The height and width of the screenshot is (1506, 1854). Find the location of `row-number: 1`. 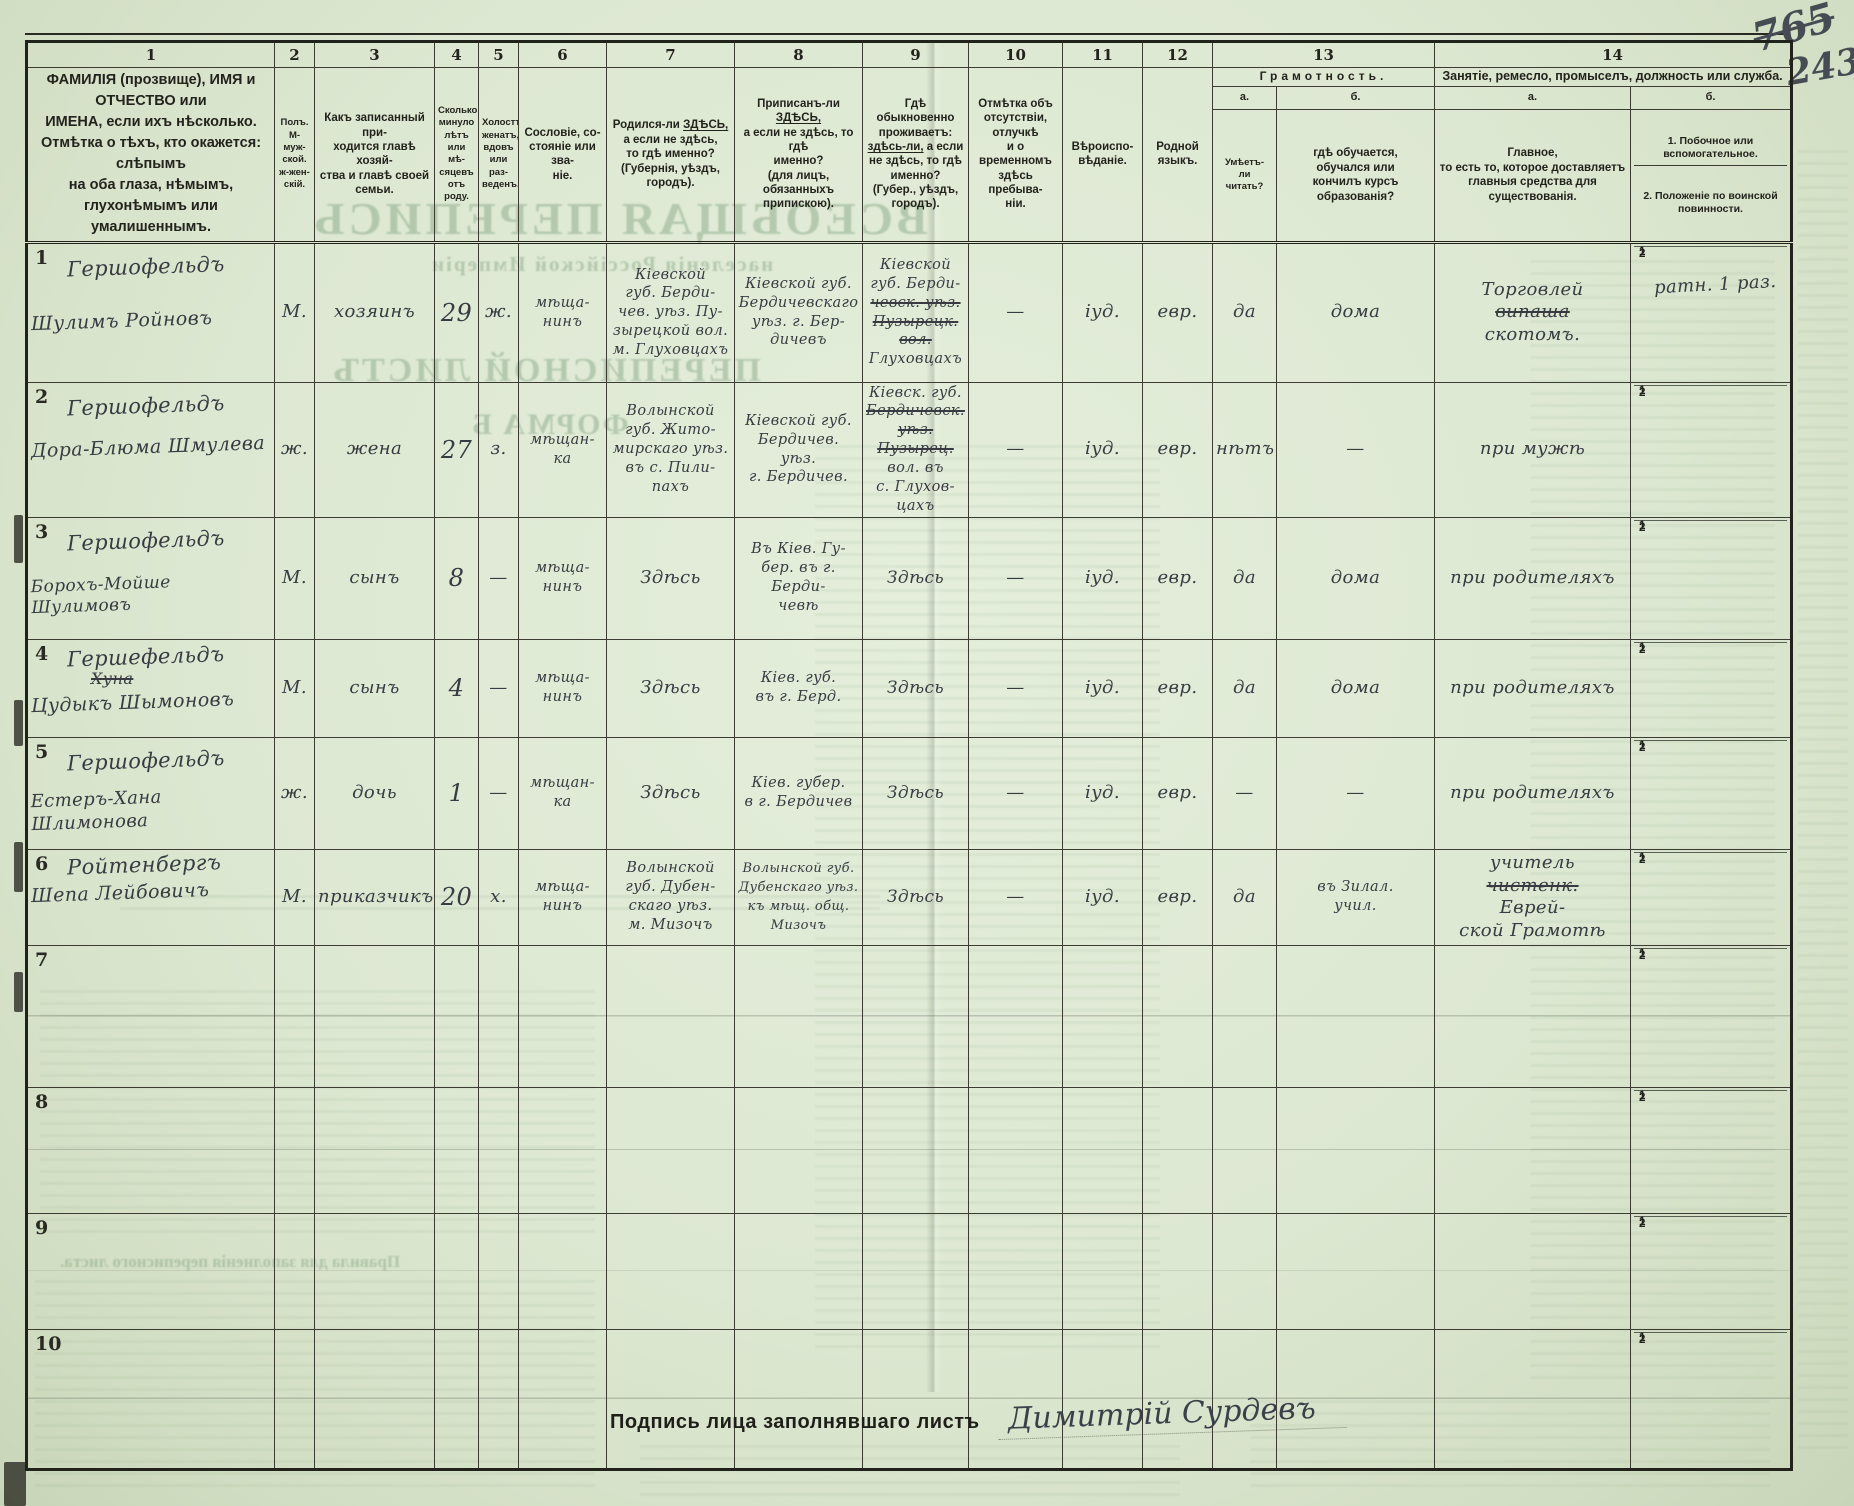

row-number: 1 is located at coordinates (42, 257).